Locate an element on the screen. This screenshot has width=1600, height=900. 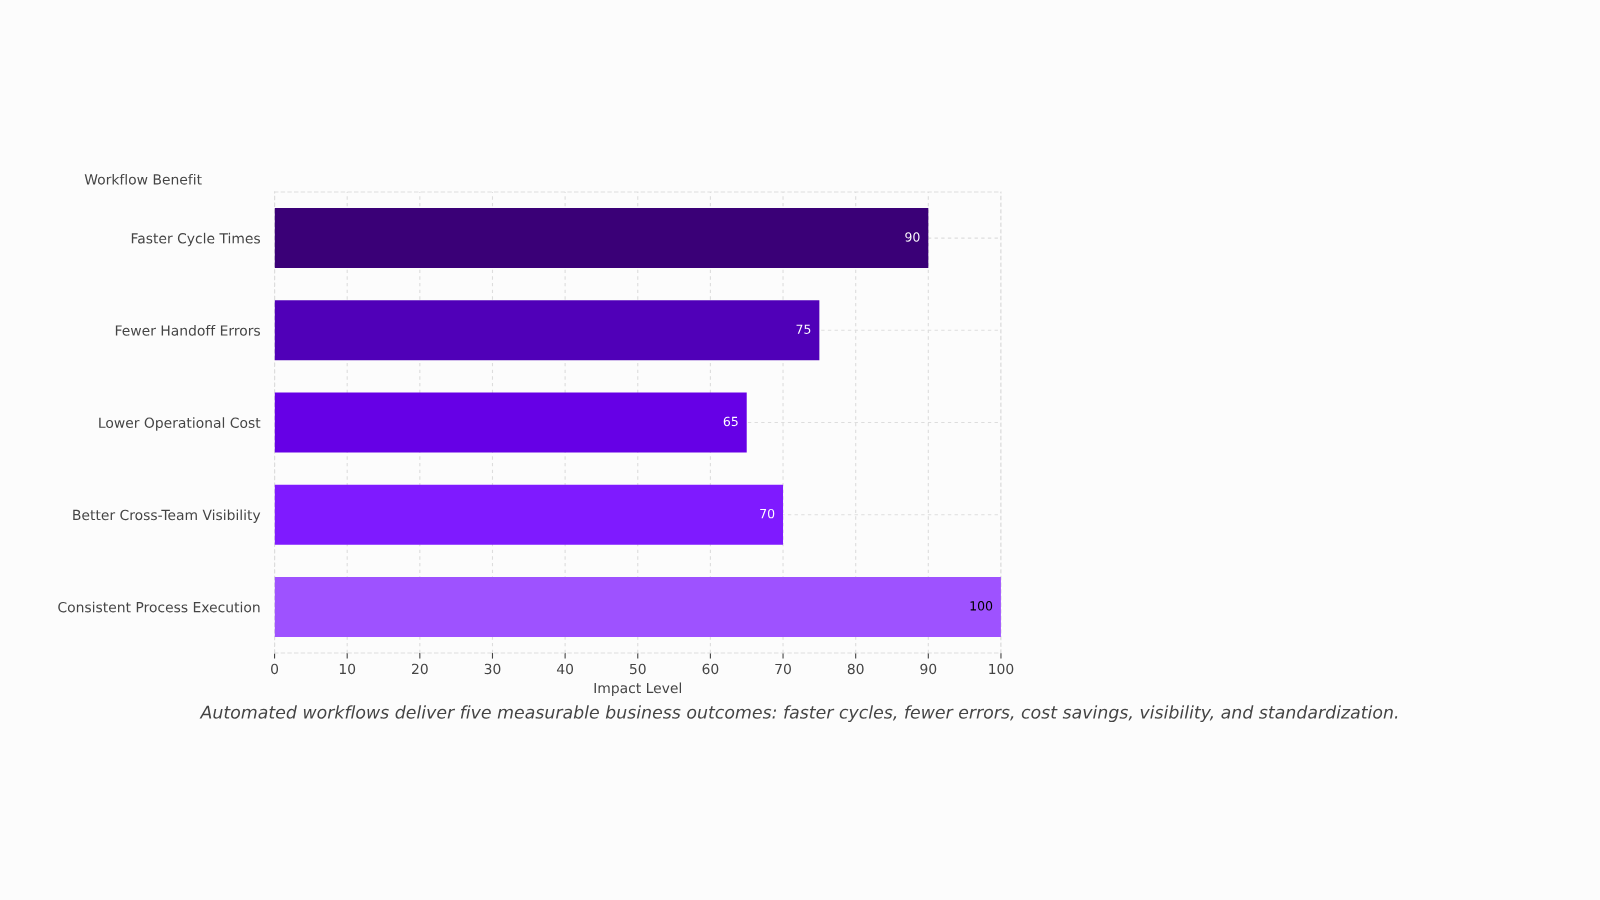
y-tick-label: Better Cross-Team Visibility is located at coordinates (167, 516).